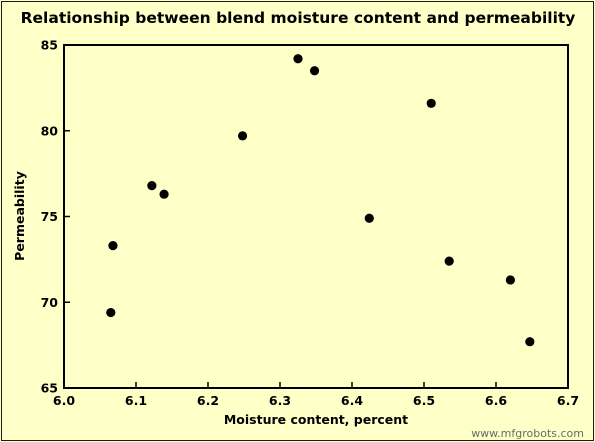 Image resolution: width=595 pixels, height=442 pixels. Describe the element at coordinates (50, 130) in the screenshot. I see `y-tick-label: 80` at that location.